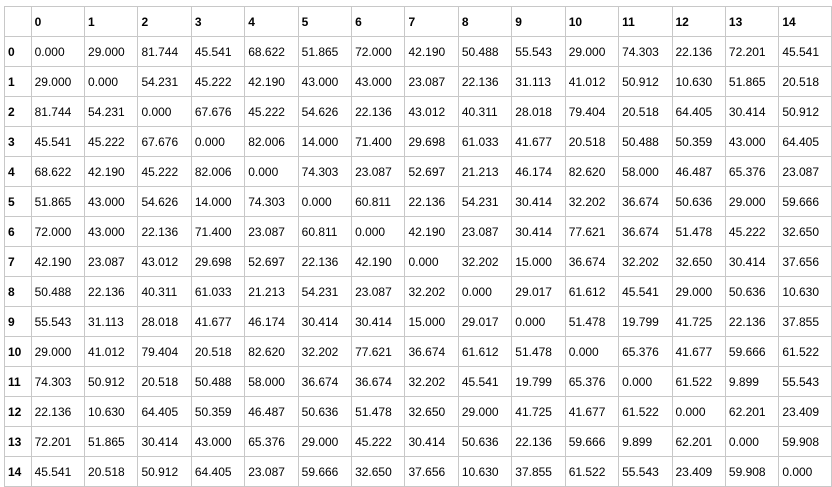 This screenshot has width=832, height=487. I want to click on table-cell: 61.033, so click(218, 291).